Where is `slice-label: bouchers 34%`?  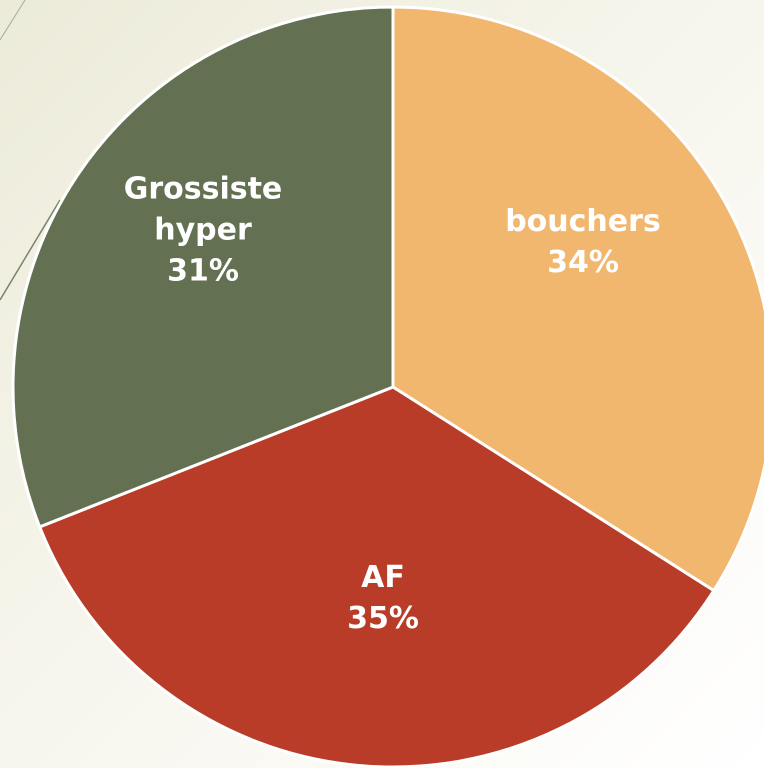
slice-label: bouchers 34% is located at coordinates (583, 242).